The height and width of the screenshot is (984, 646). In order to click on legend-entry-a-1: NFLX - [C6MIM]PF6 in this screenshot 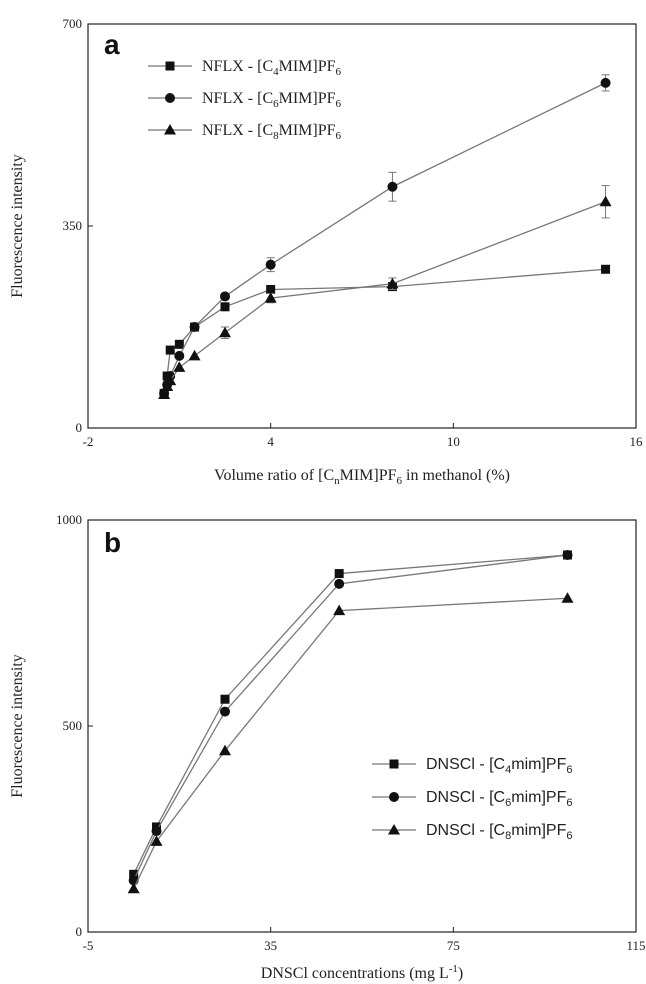, I will do `click(245, 100)`.